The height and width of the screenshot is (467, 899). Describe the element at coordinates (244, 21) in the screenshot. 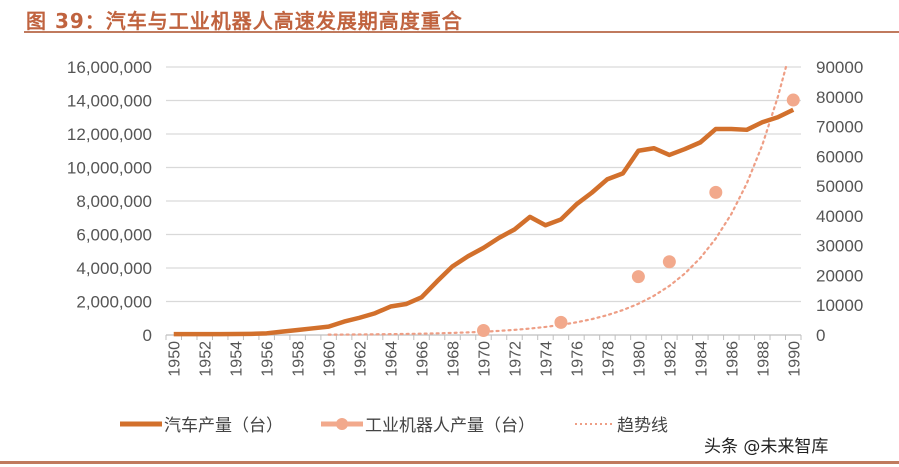

I see `figure-title: 图 39：汽车与工业机器人高速发展期高度重合` at that location.